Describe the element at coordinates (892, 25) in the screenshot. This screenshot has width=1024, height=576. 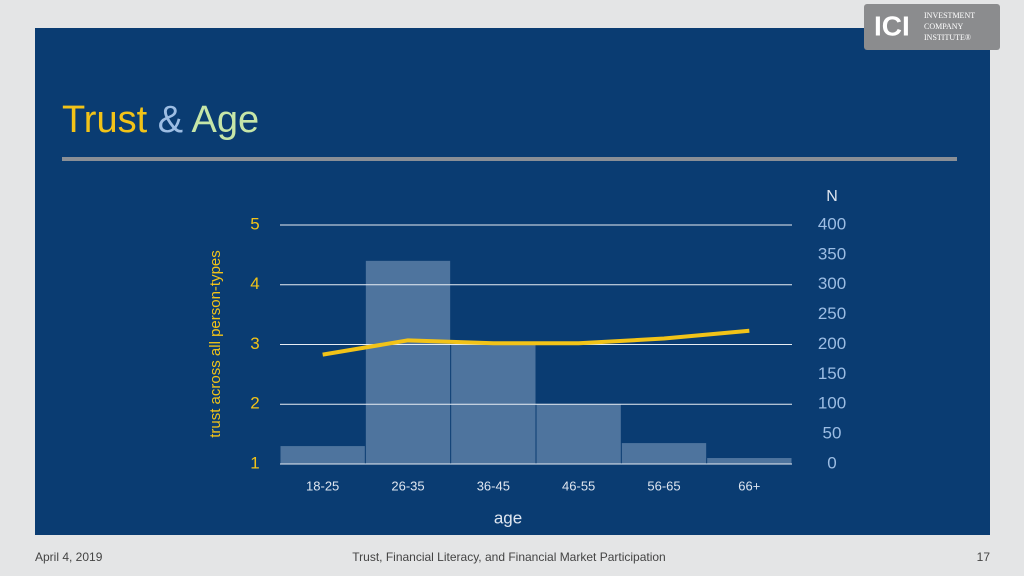
I see `logo-mark: ICI` at that location.